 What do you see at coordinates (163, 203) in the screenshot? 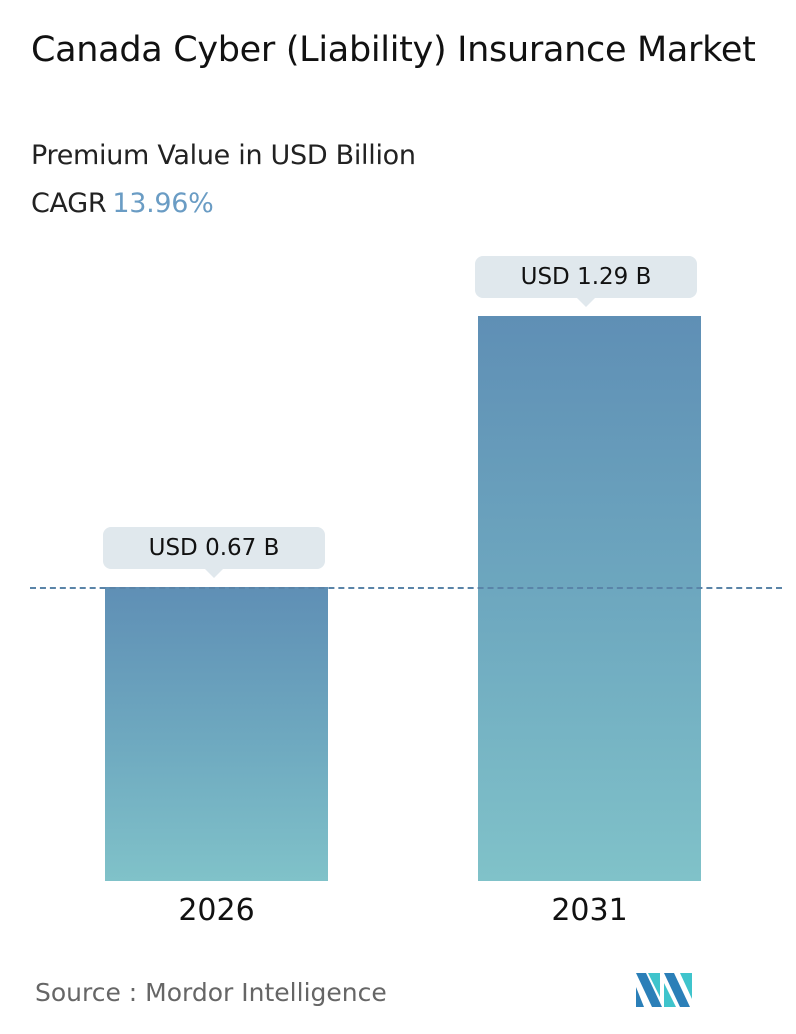
I see `cagr-value: 13.96%` at bounding box center [163, 203].